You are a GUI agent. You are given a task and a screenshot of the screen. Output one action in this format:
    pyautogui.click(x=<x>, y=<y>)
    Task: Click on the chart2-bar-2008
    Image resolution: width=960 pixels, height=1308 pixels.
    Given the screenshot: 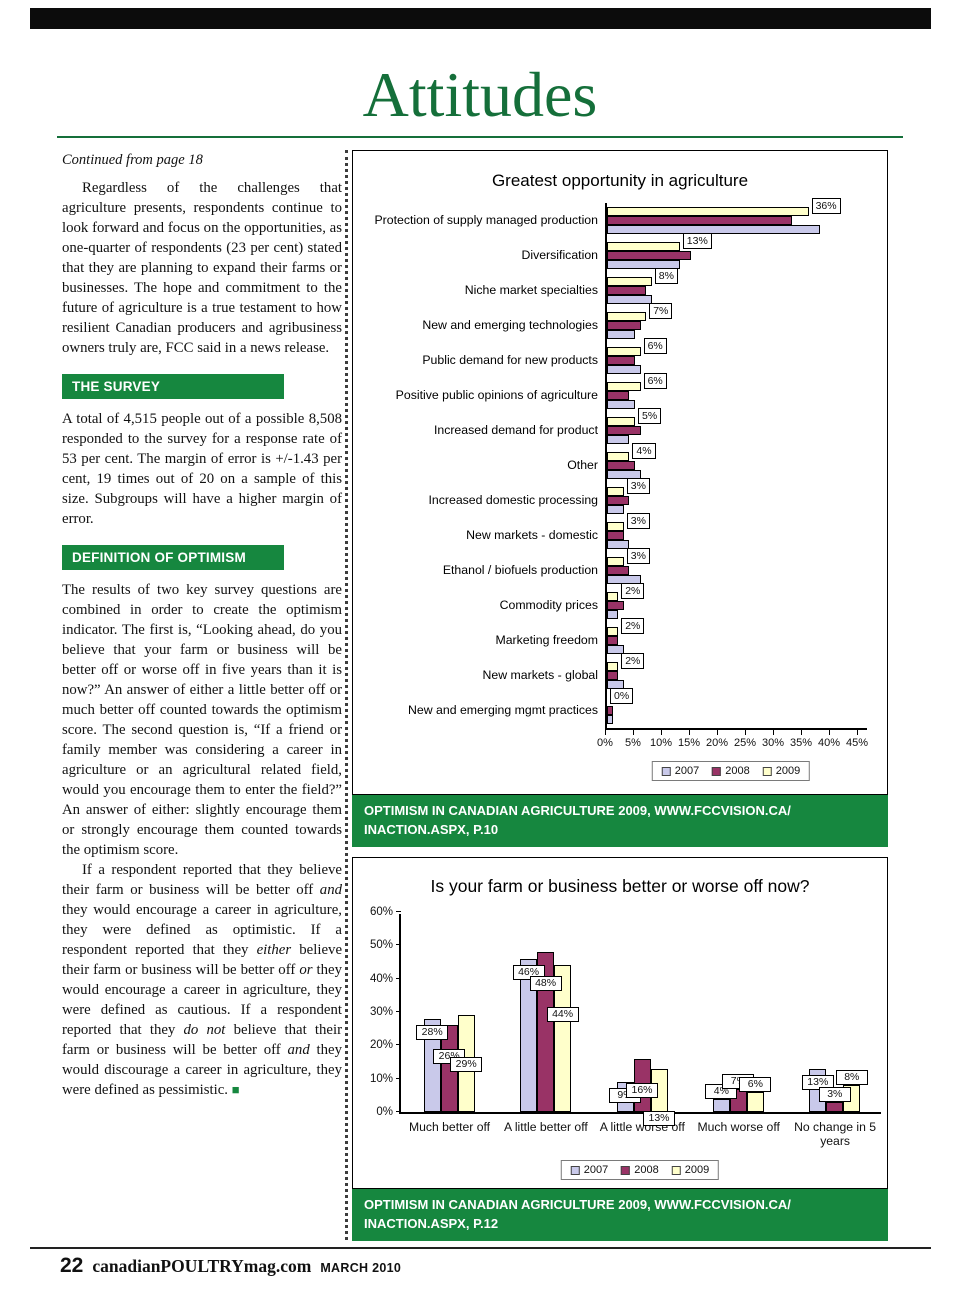 What is the action you would take?
    pyautogui.click(x=546, y=1032)
    